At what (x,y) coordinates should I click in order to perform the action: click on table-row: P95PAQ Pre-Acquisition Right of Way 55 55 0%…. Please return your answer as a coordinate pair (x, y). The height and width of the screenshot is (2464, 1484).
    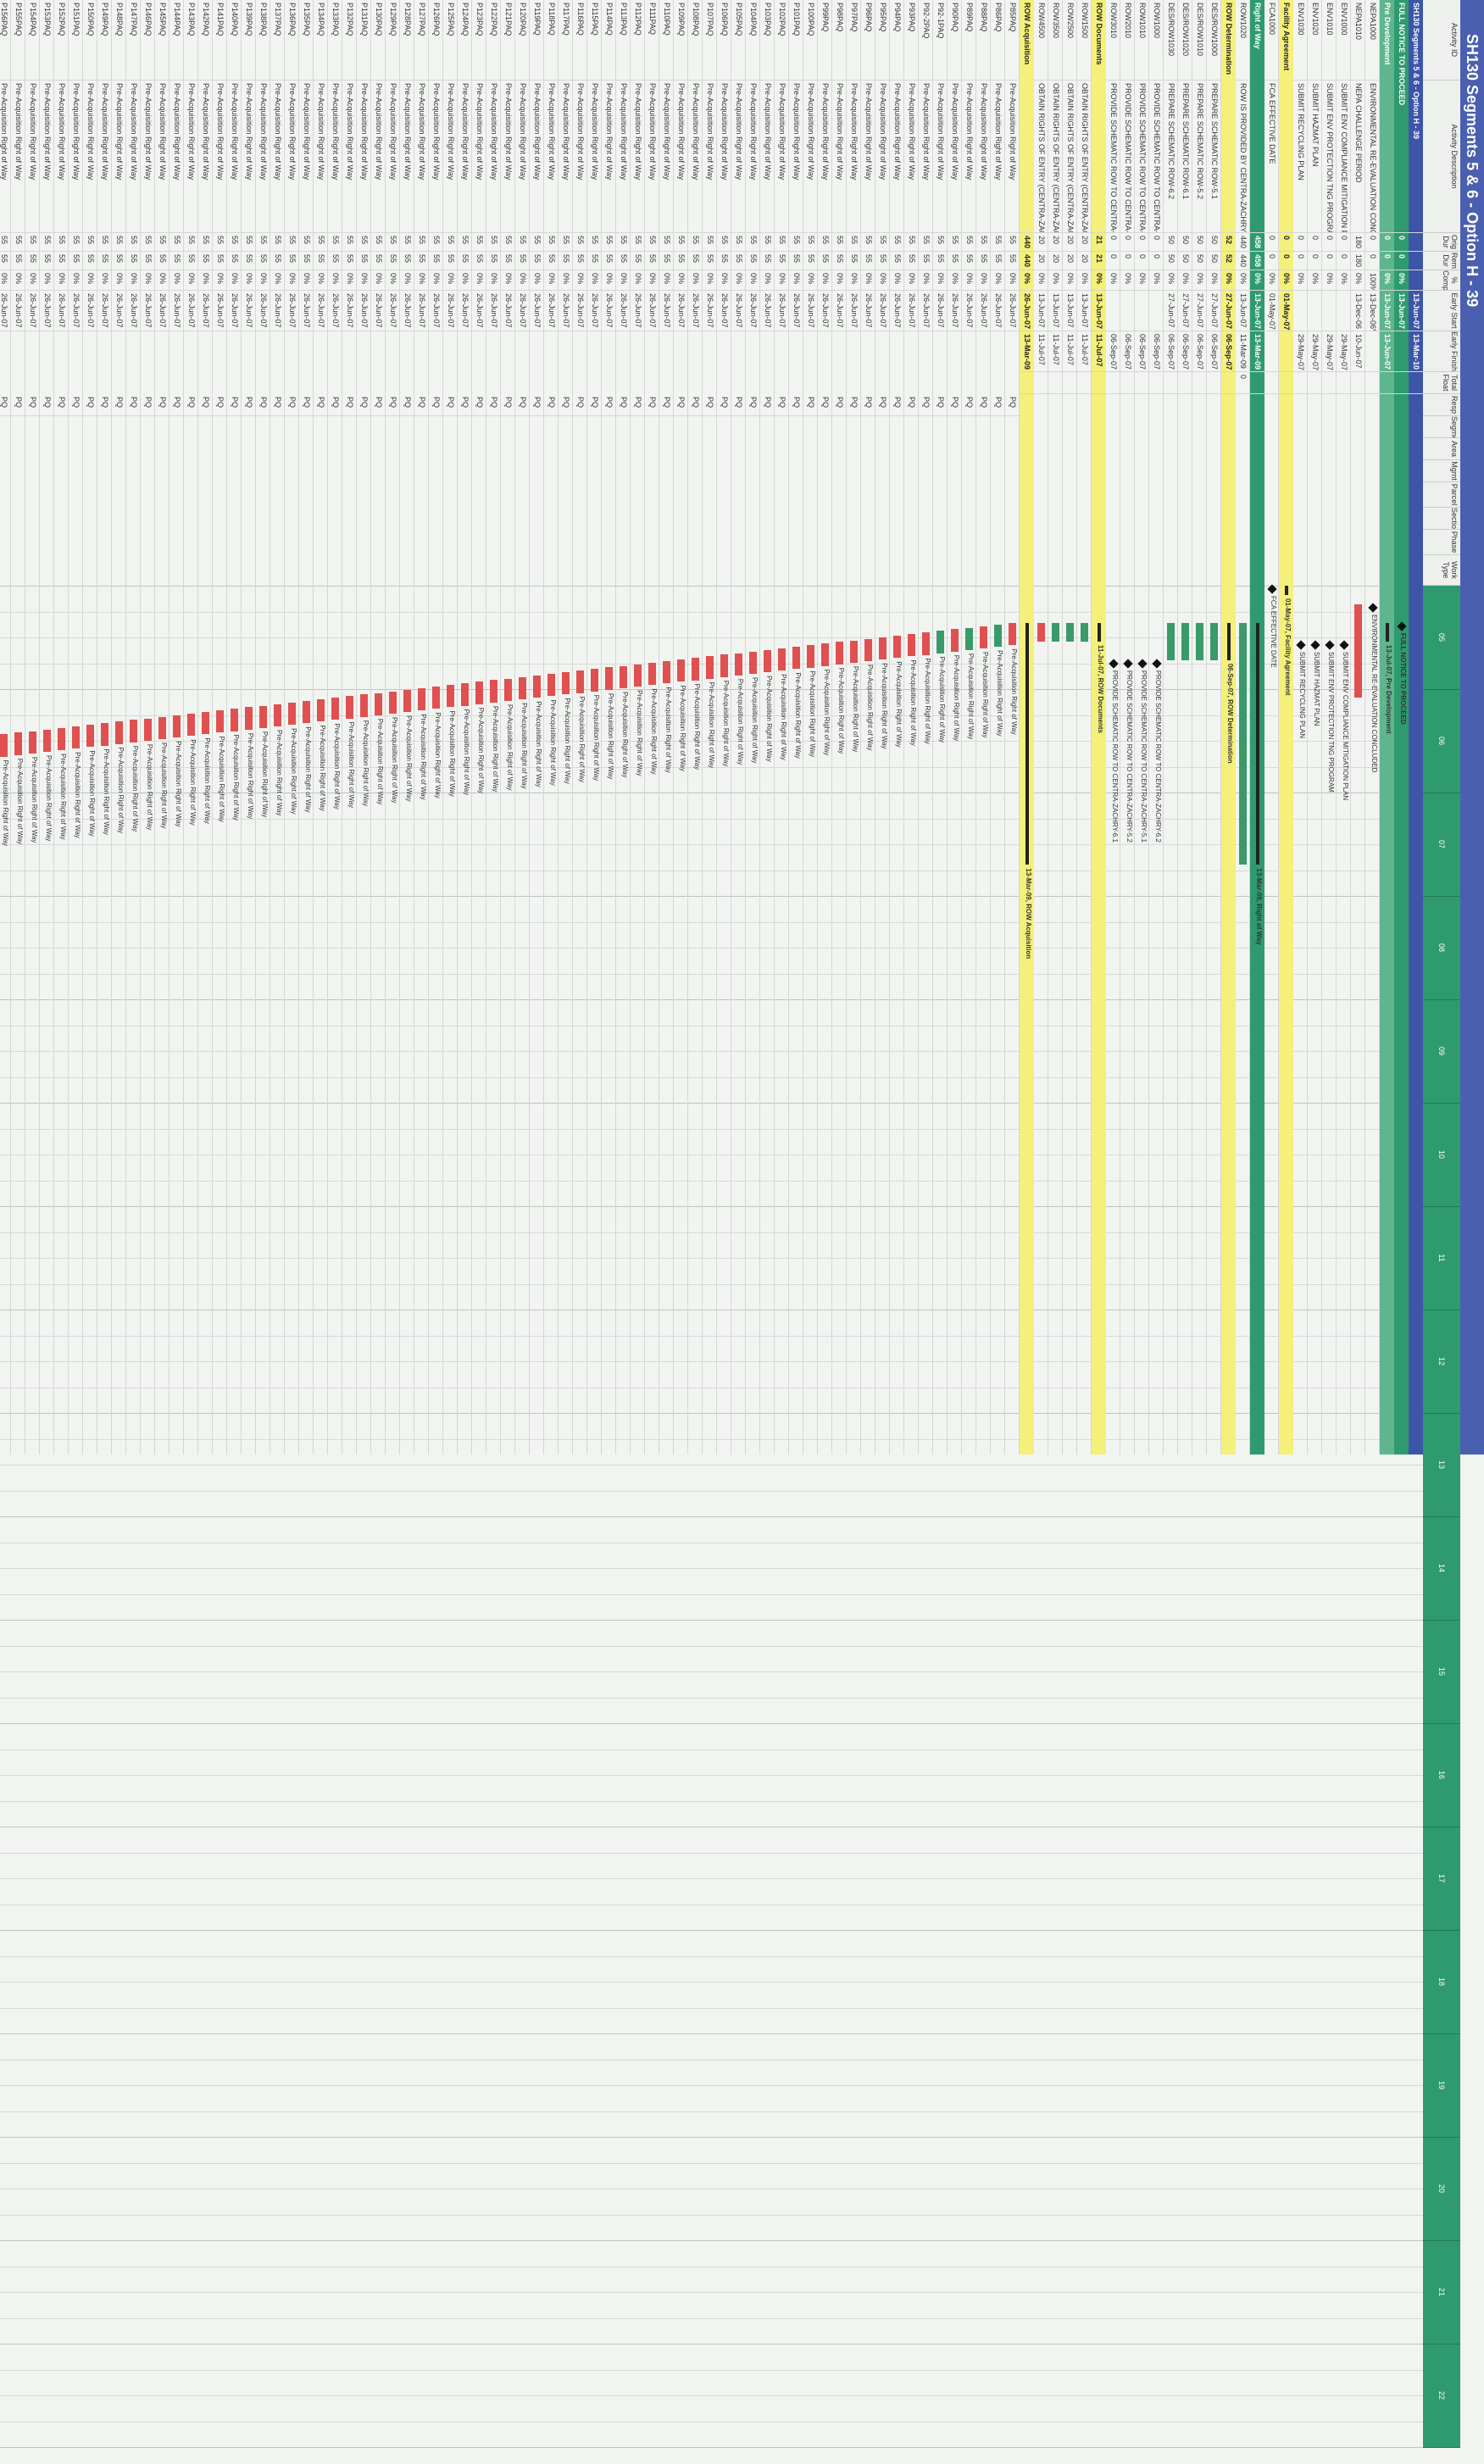
    Looking at the image, I should click on (882, 727).